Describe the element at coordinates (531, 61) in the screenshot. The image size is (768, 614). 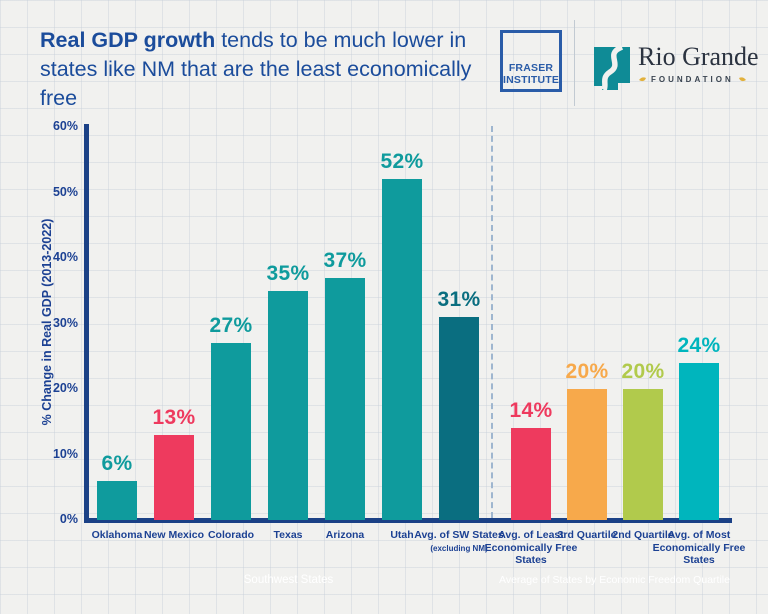
I see `fraser-institute-logo: FRASER INSTITUTE` at that location.